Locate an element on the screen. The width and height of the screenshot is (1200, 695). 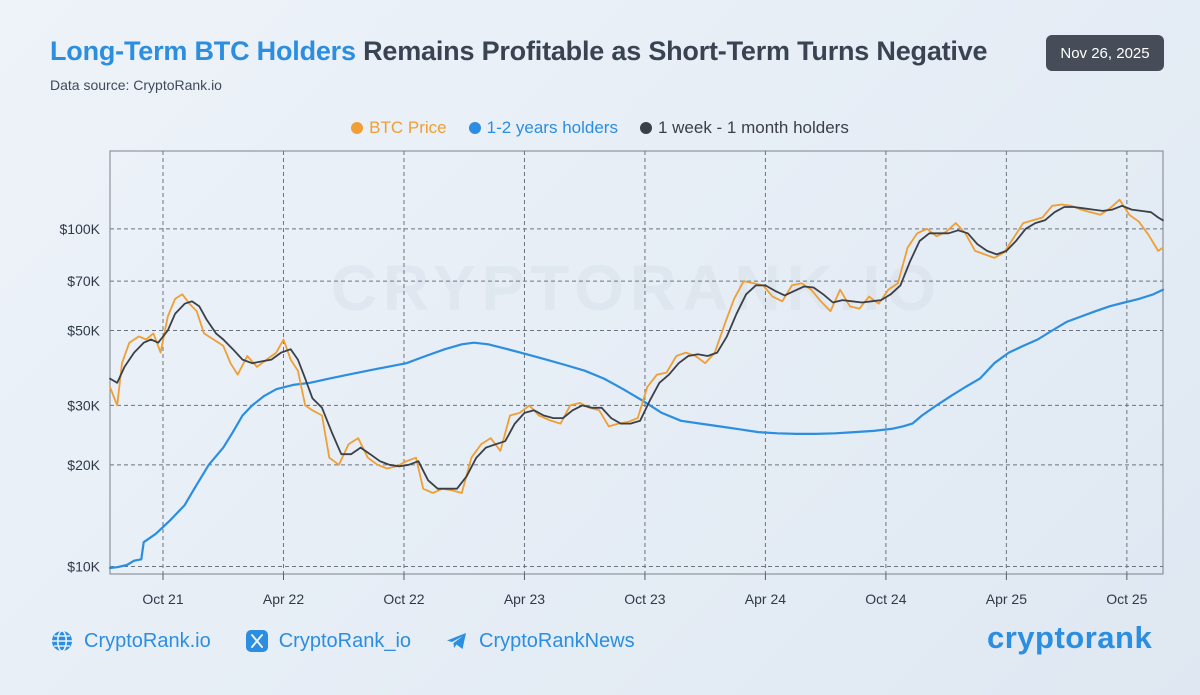
legend-label-long-term: 1-2 years holders is located at coordinates (552, 127).